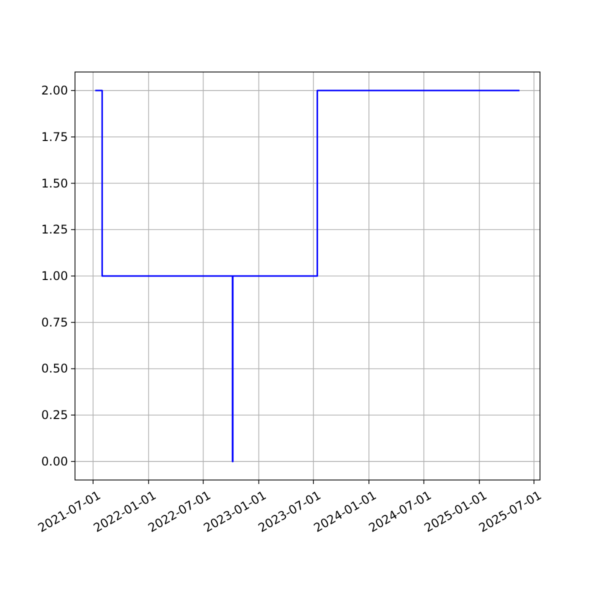 This screenshot has height=600, width=600. Describe the element at coordinates (54, 415) in the screenshot. I see `y-tick-label: 0.25` at that location.